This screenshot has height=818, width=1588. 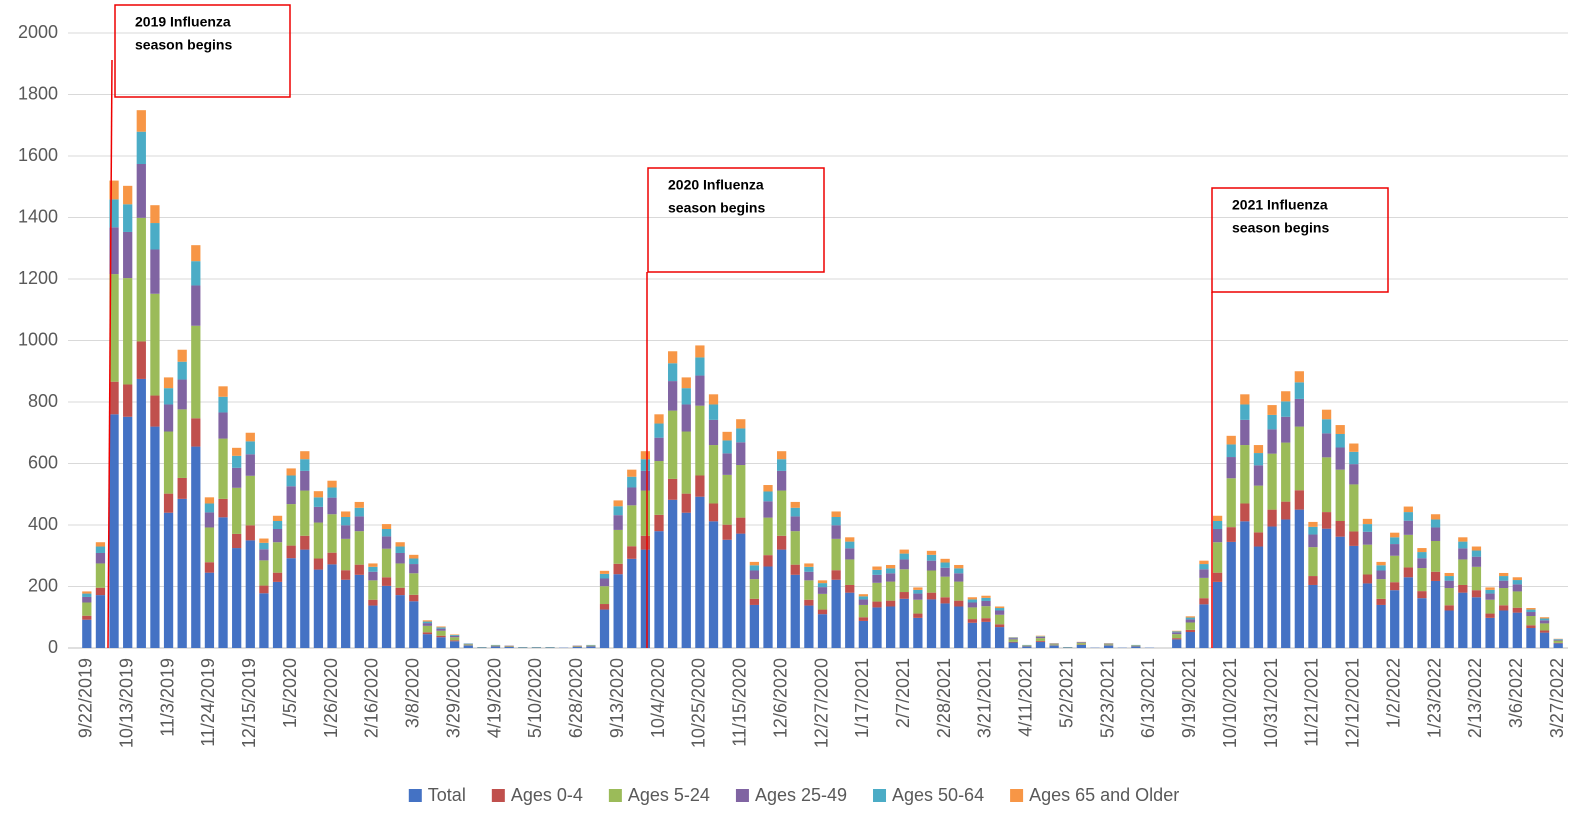 I want to click on x-tick-label: 1/2/2022, so click(x=1393, y=693).